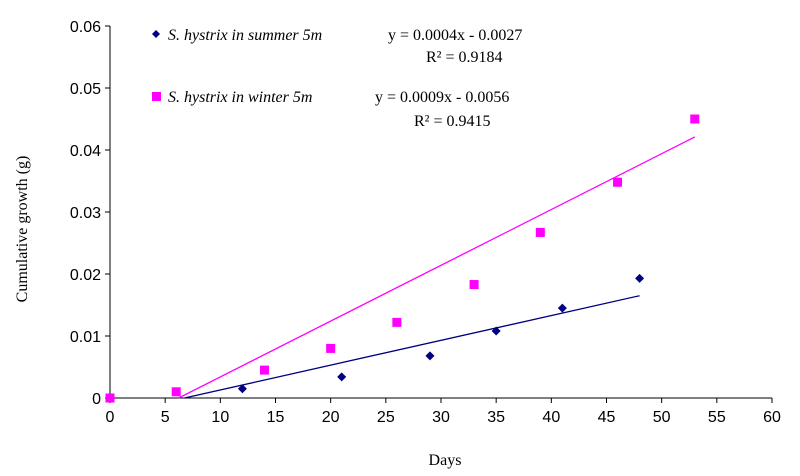 The height and width of the screenshot is (476, 800). Describe the element at coordinates (441, 417) in the screenshot. I see `x-tick-label: 30` at that location.